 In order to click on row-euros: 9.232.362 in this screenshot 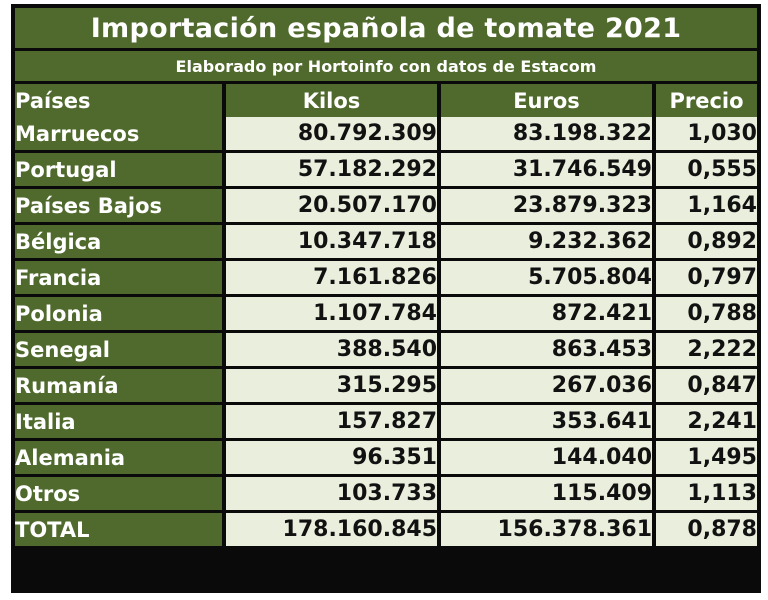, I will do `click(548, 243)`.